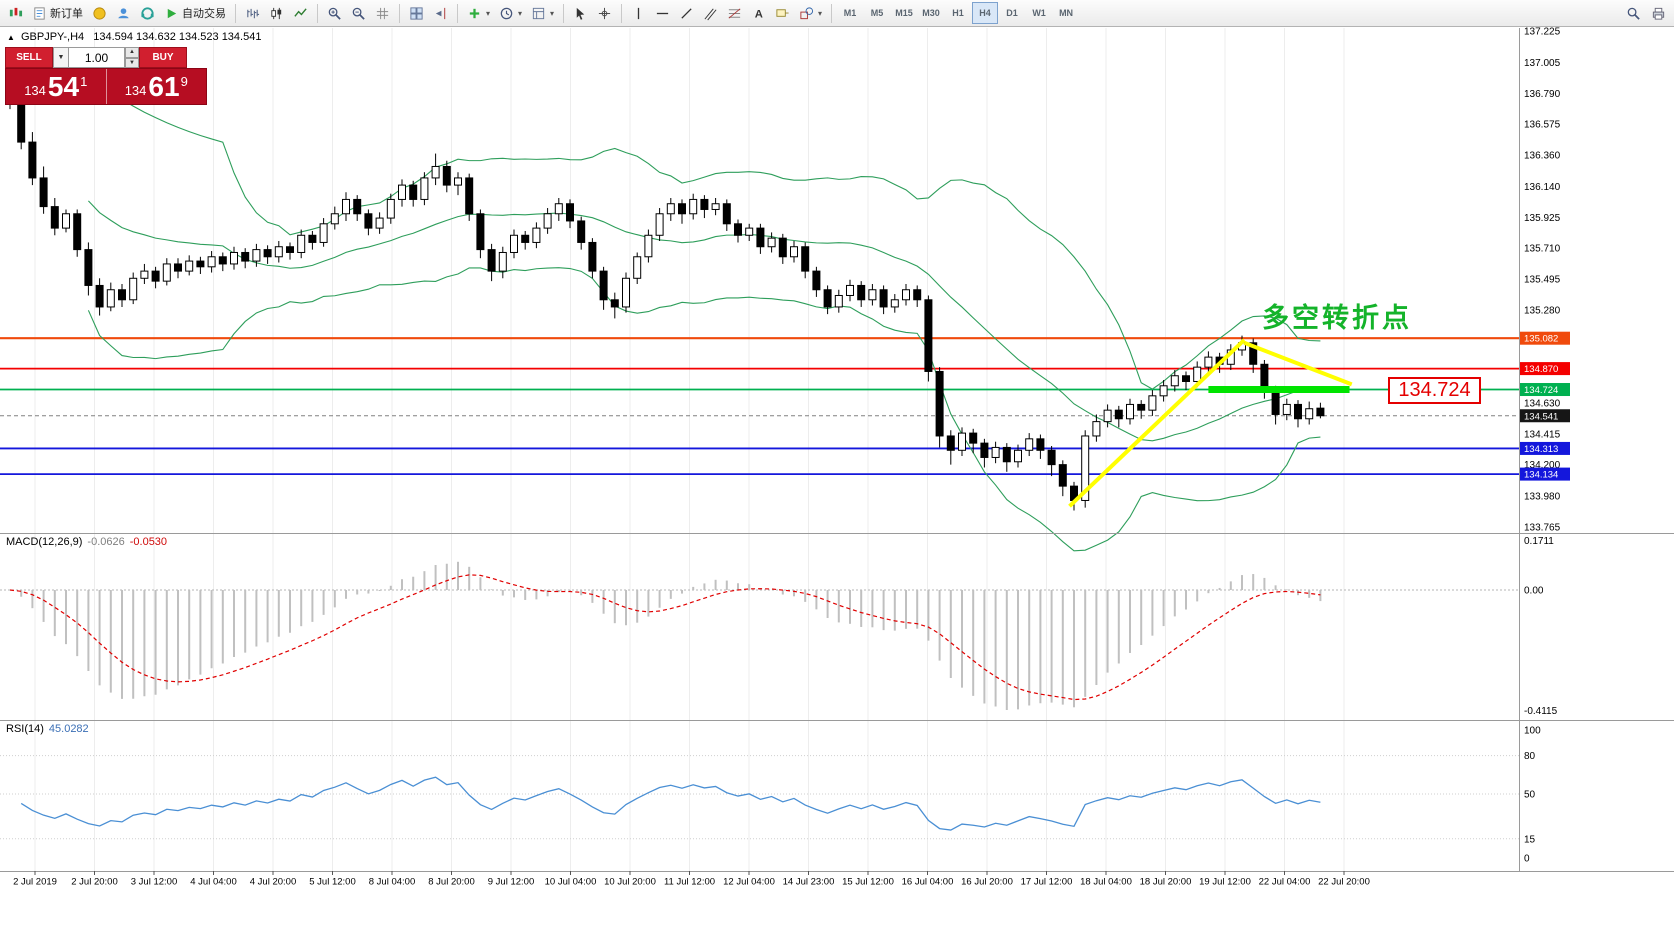  What do you see at coordinates (123, 13) in the screenshot?
I see `accounts-button` at bounding box center [123, 13].